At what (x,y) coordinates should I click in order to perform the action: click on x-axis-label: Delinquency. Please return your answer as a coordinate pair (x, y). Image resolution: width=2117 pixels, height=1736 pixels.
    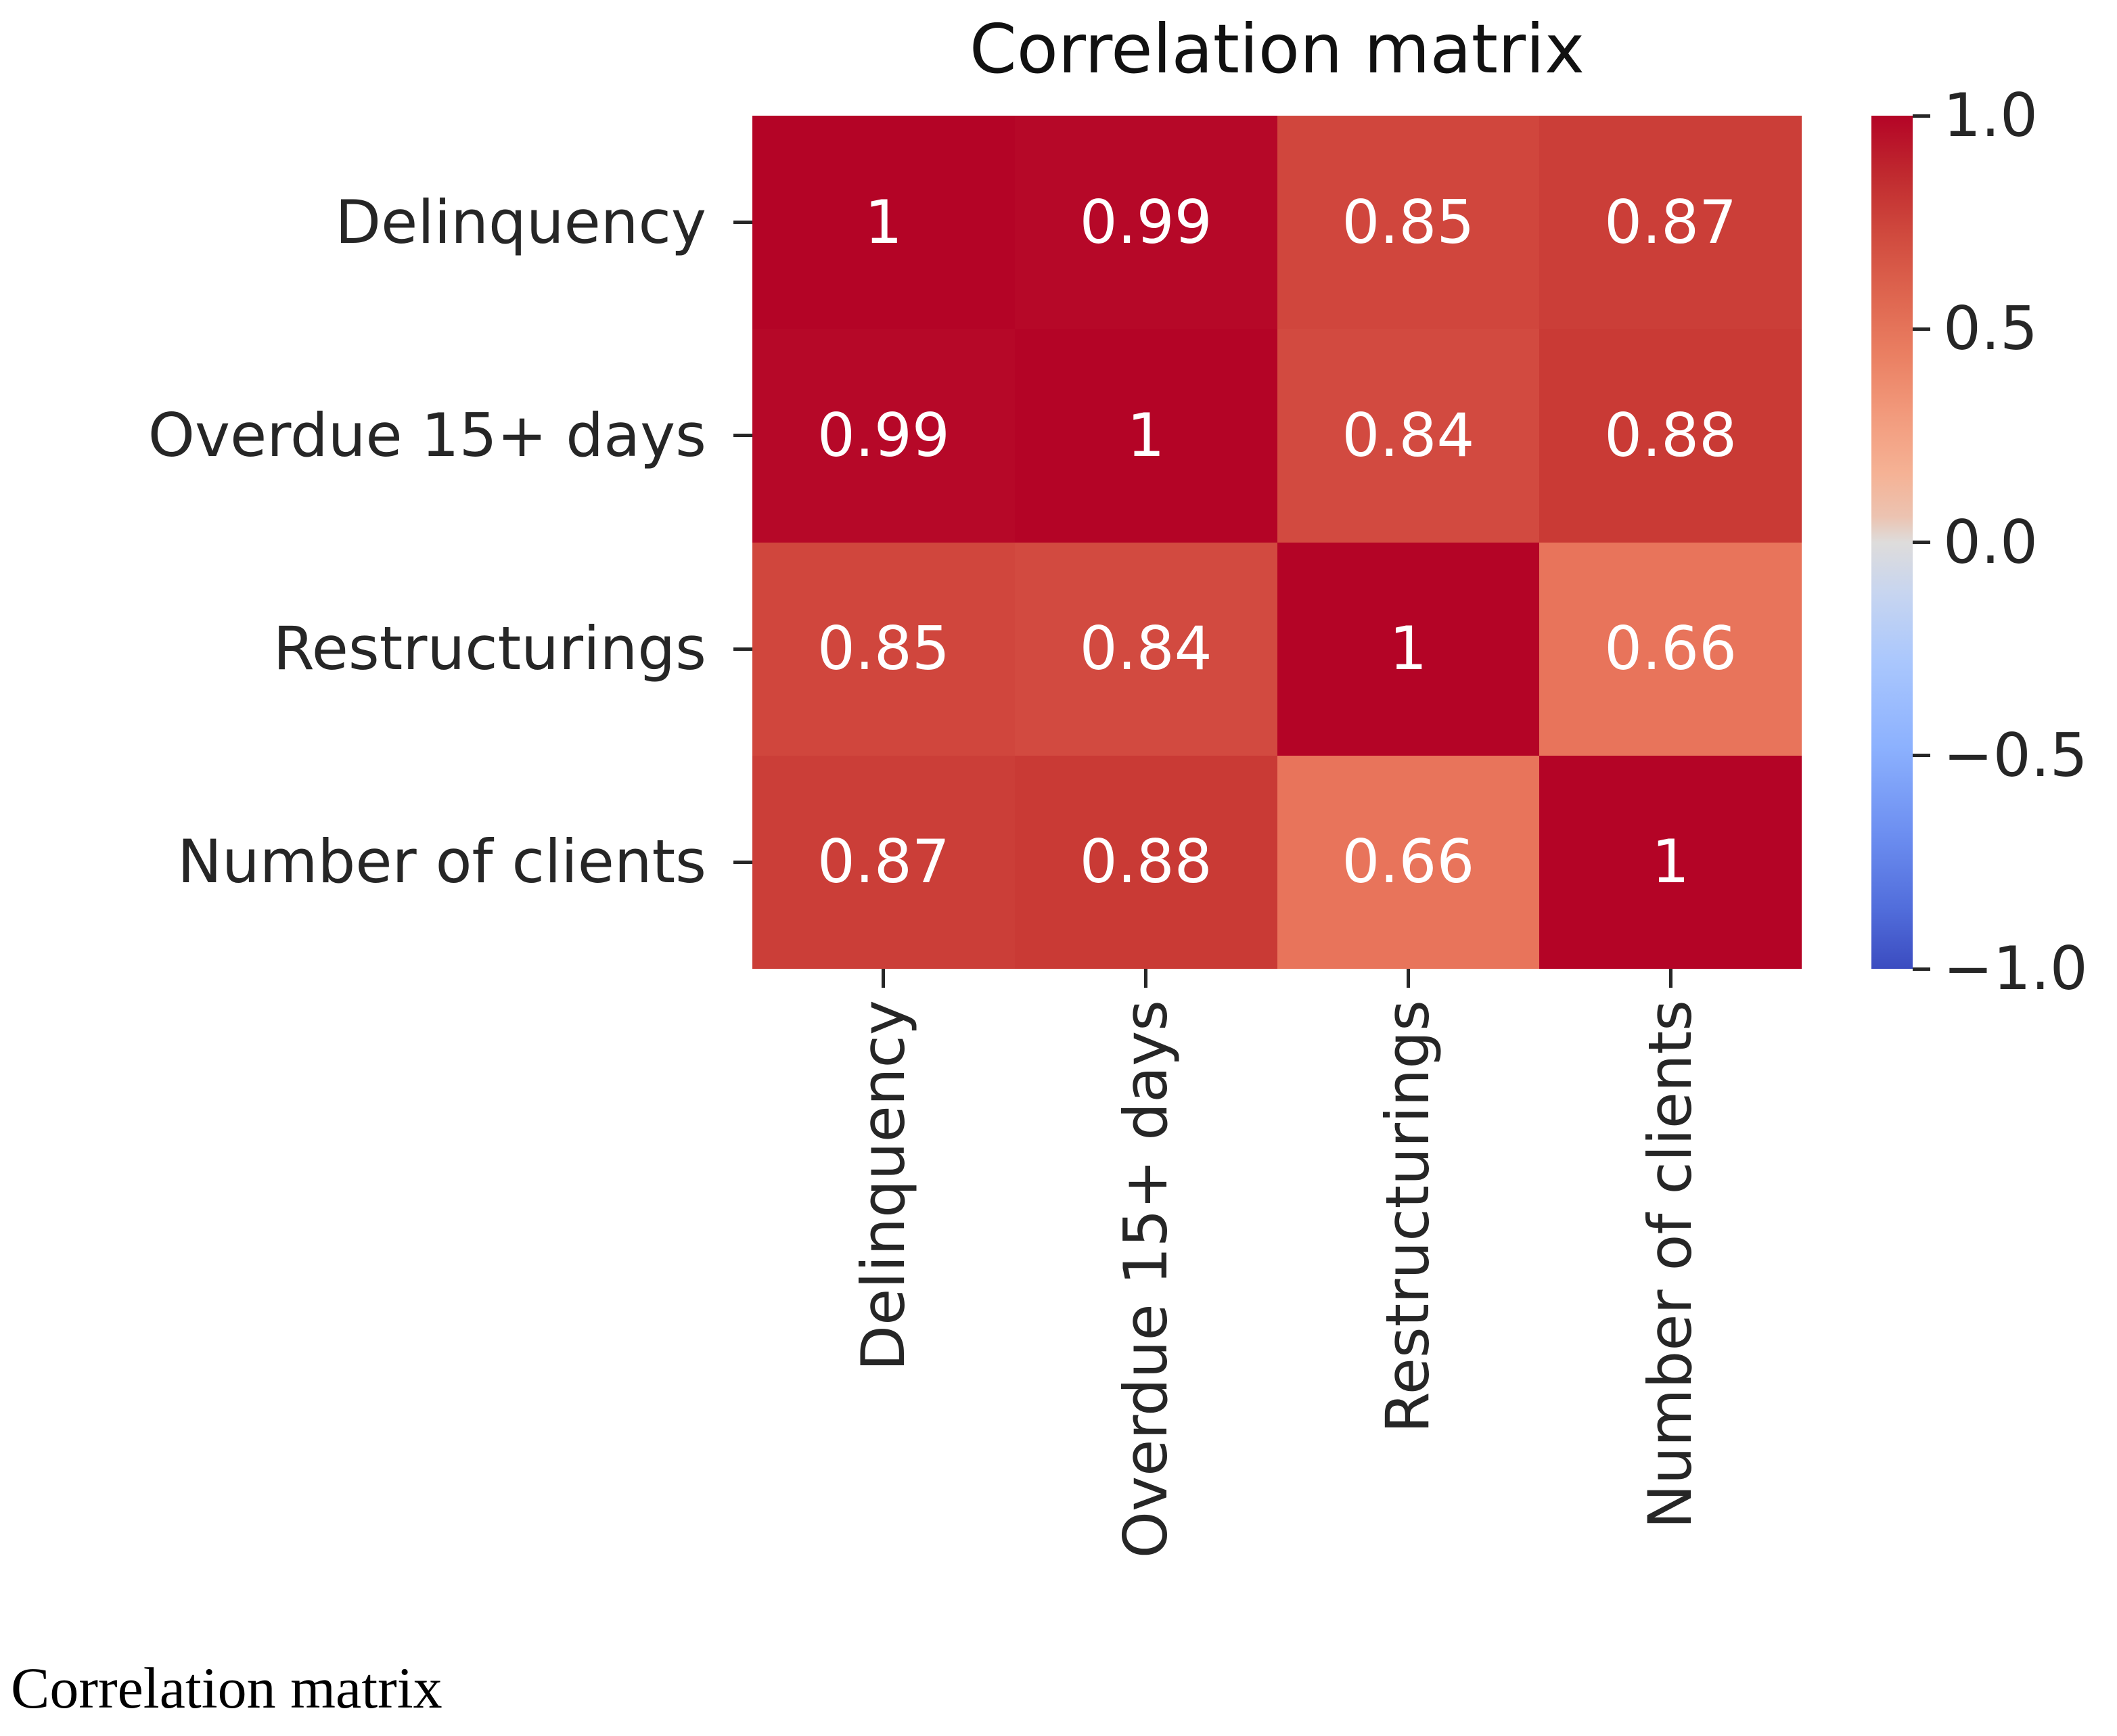
    Looking at the image, I should click on (883, 1185).